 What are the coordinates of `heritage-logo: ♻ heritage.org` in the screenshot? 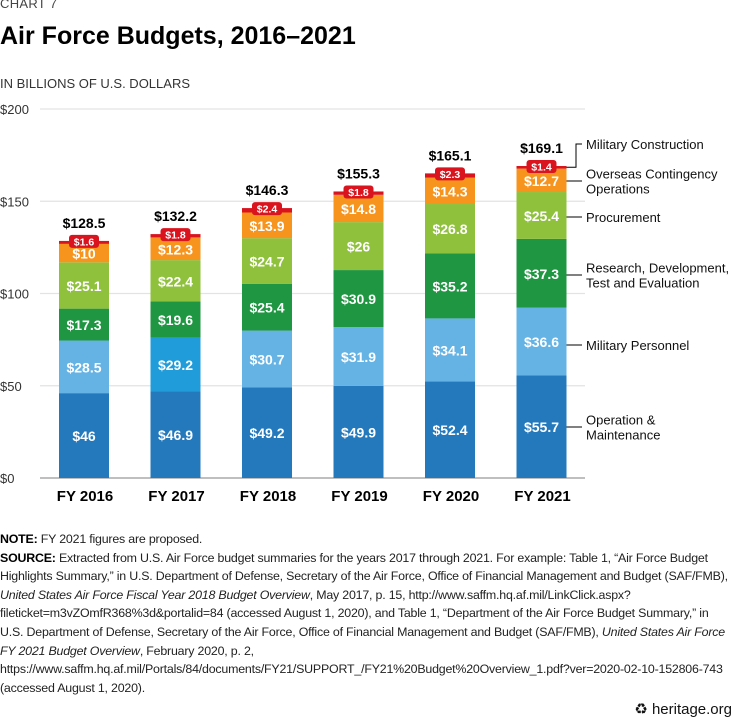 It's located at (683, 709).